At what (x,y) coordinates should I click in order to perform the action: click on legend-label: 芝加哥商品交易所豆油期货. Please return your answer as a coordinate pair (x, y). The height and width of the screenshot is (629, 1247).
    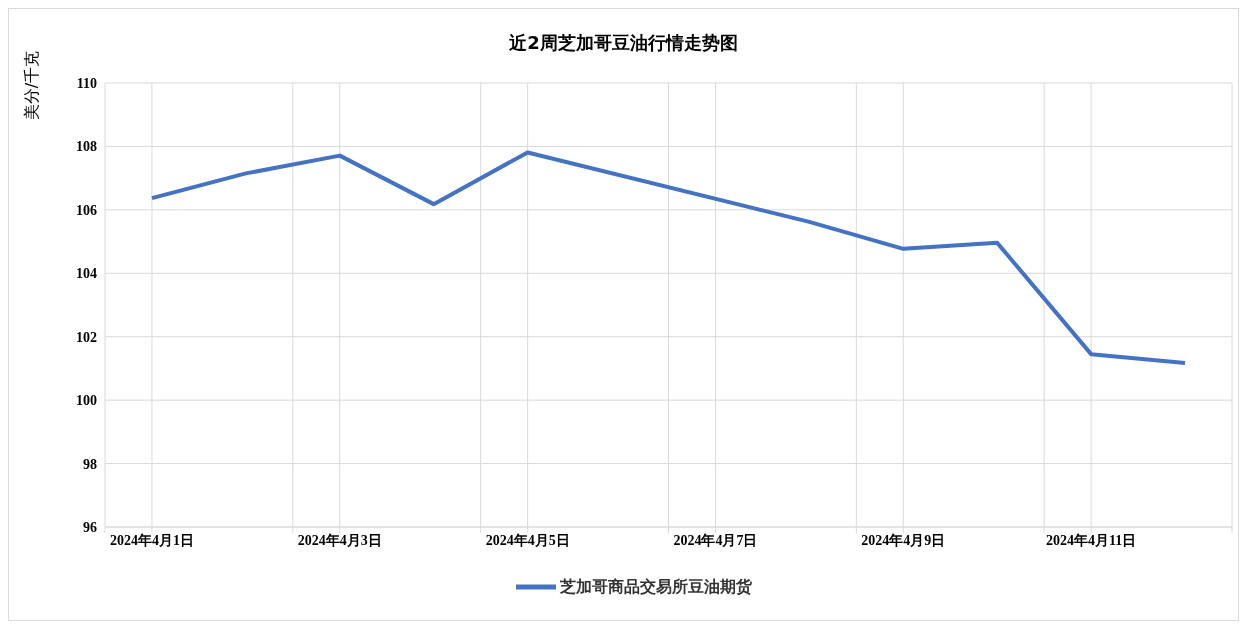
    Looking at the image, I should click on (655, 586).